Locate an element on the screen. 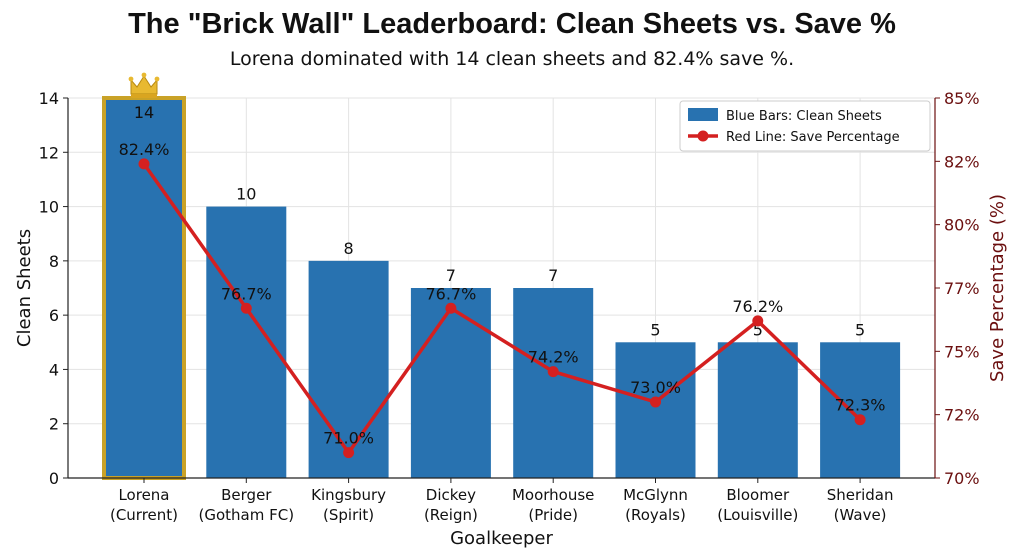 This screenshot has width=1024, height=559. y-tick-label: 4 is located at coordinates (54, 369).